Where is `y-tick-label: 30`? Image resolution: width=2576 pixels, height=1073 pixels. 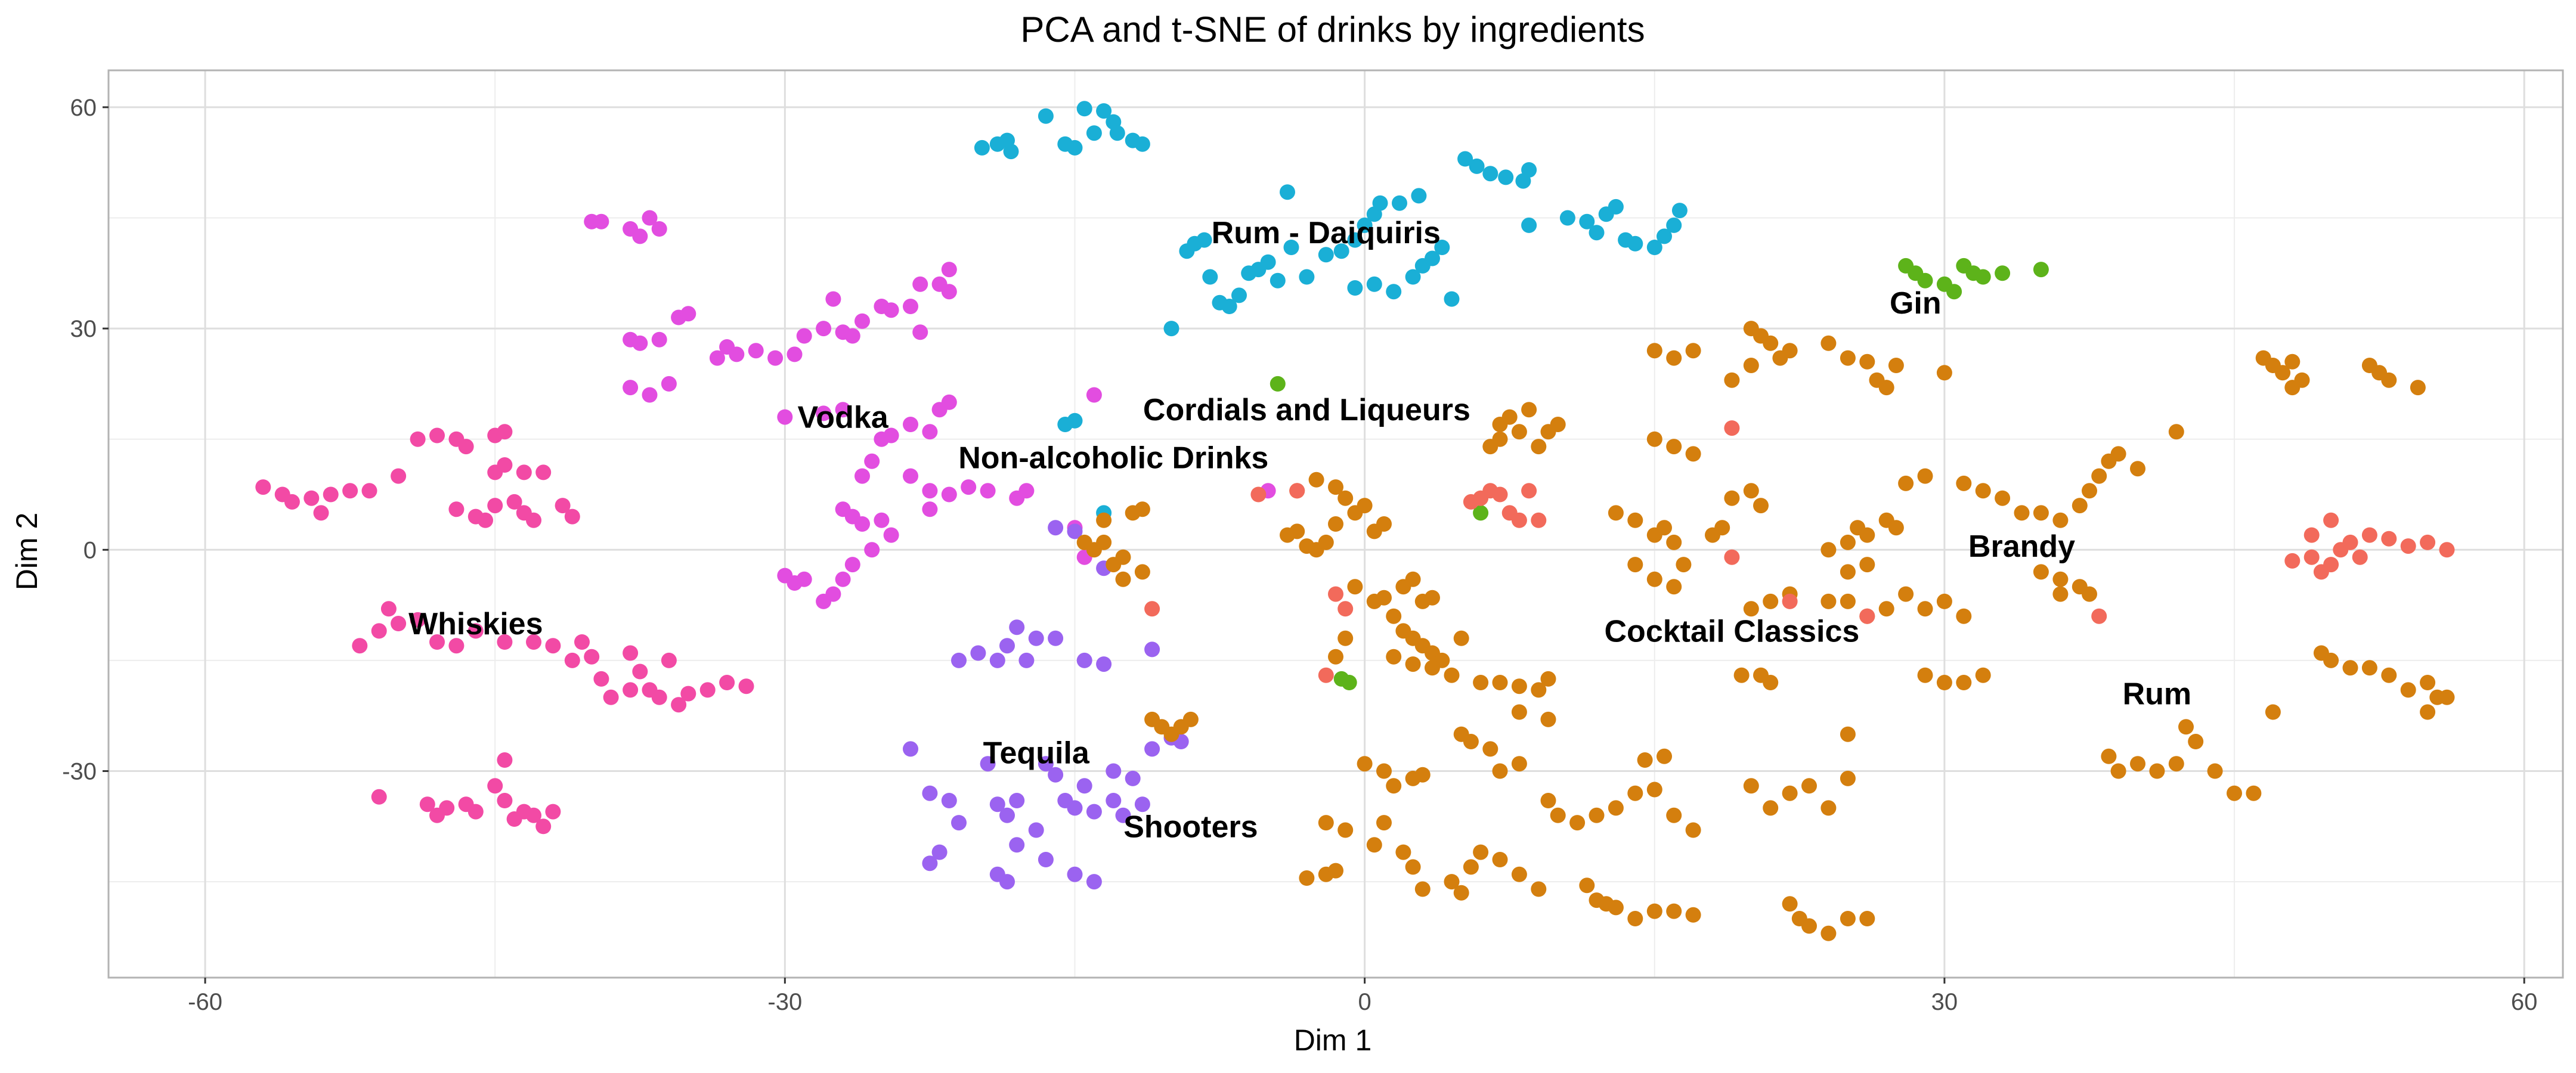 y-tick-label: 30 is located at coordinates (83, 329).